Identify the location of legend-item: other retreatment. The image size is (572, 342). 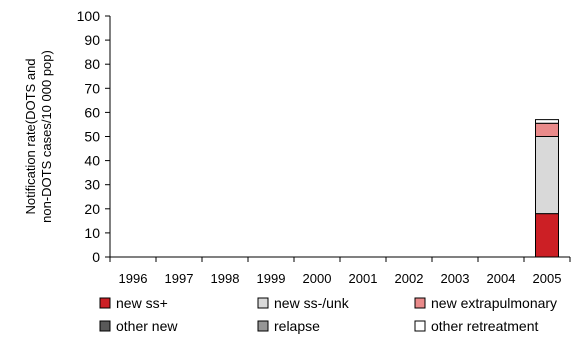
(476, 326).